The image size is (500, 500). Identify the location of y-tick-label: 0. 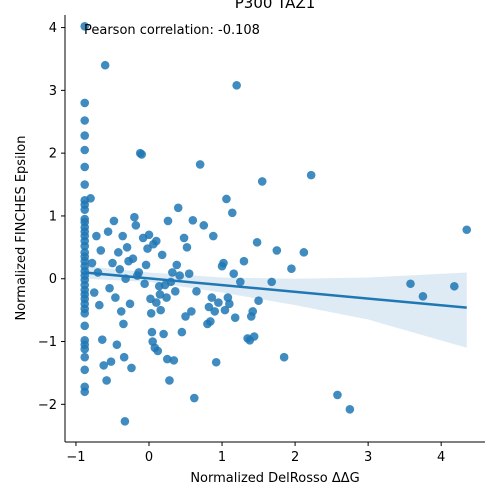
(53, 279).